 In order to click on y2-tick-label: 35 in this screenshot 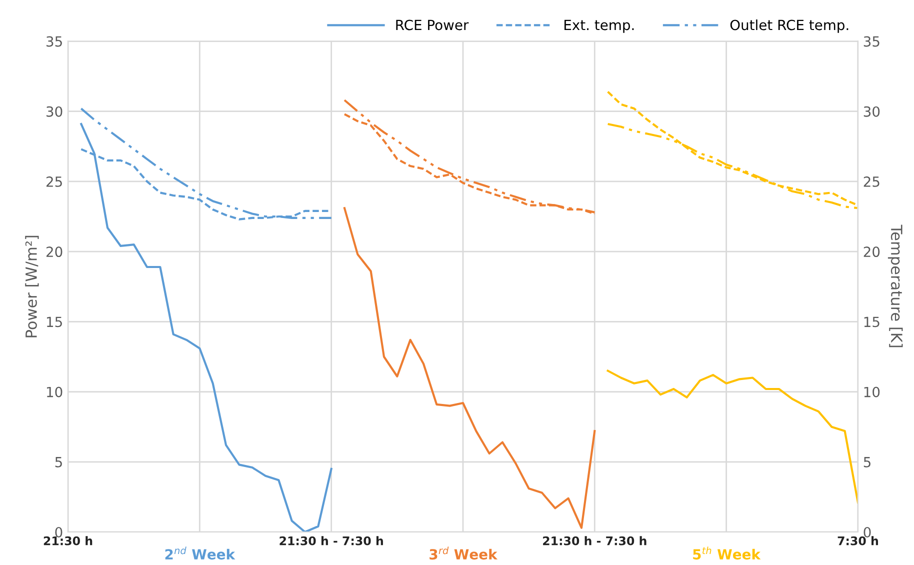, I will do `click(872, 41)`.